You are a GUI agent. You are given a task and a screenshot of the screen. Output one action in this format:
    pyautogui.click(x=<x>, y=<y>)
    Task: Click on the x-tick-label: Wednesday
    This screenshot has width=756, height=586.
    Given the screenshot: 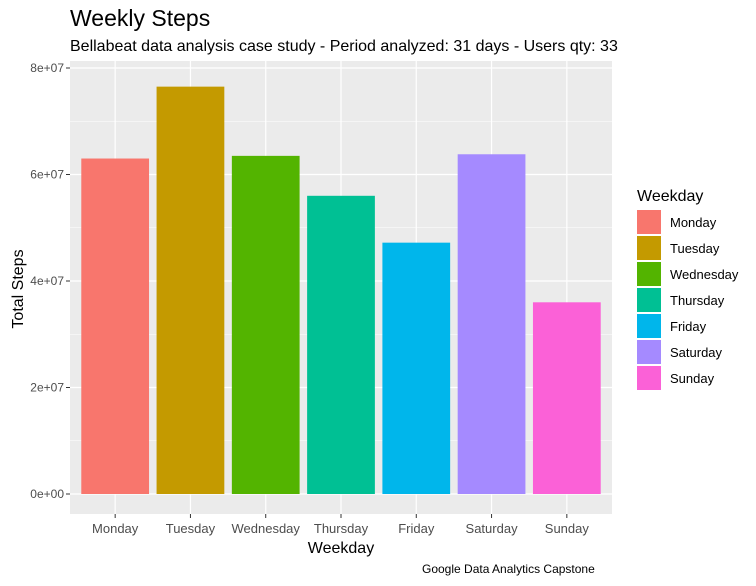 What is the action you would take?
    pyautogui.click(x=266, y=528)
    